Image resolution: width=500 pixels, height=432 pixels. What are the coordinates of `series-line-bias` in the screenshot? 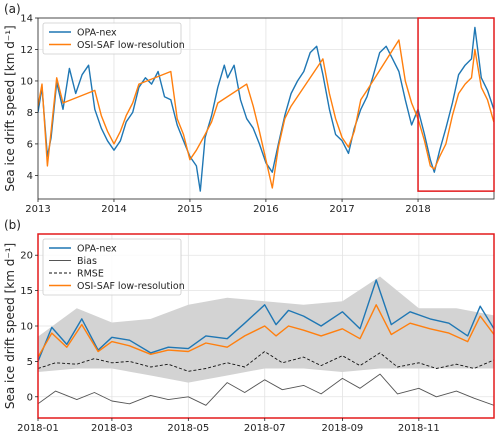 It's located at (266, 389).